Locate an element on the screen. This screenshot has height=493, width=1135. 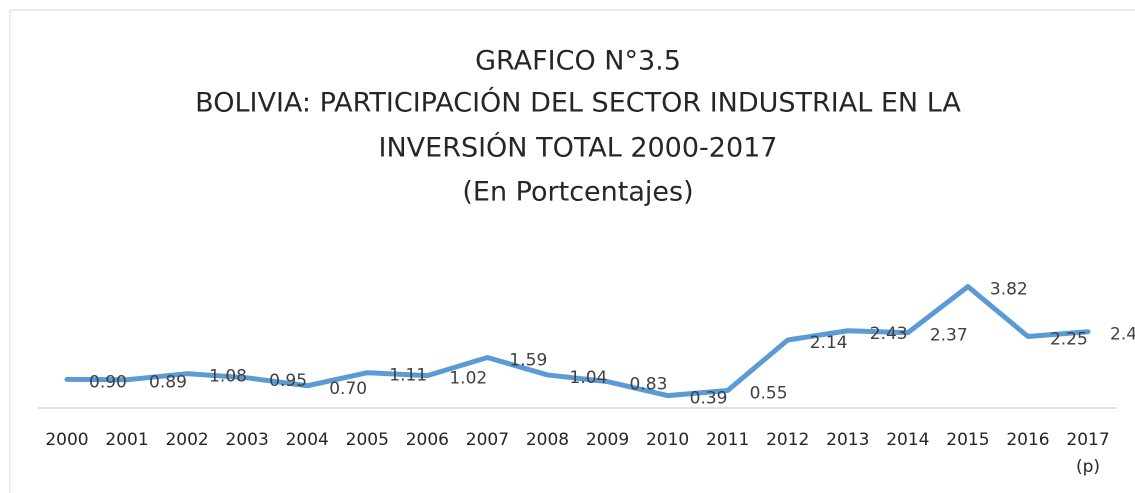
x-tick-label: 2015 is located at coordinates (967, 440).